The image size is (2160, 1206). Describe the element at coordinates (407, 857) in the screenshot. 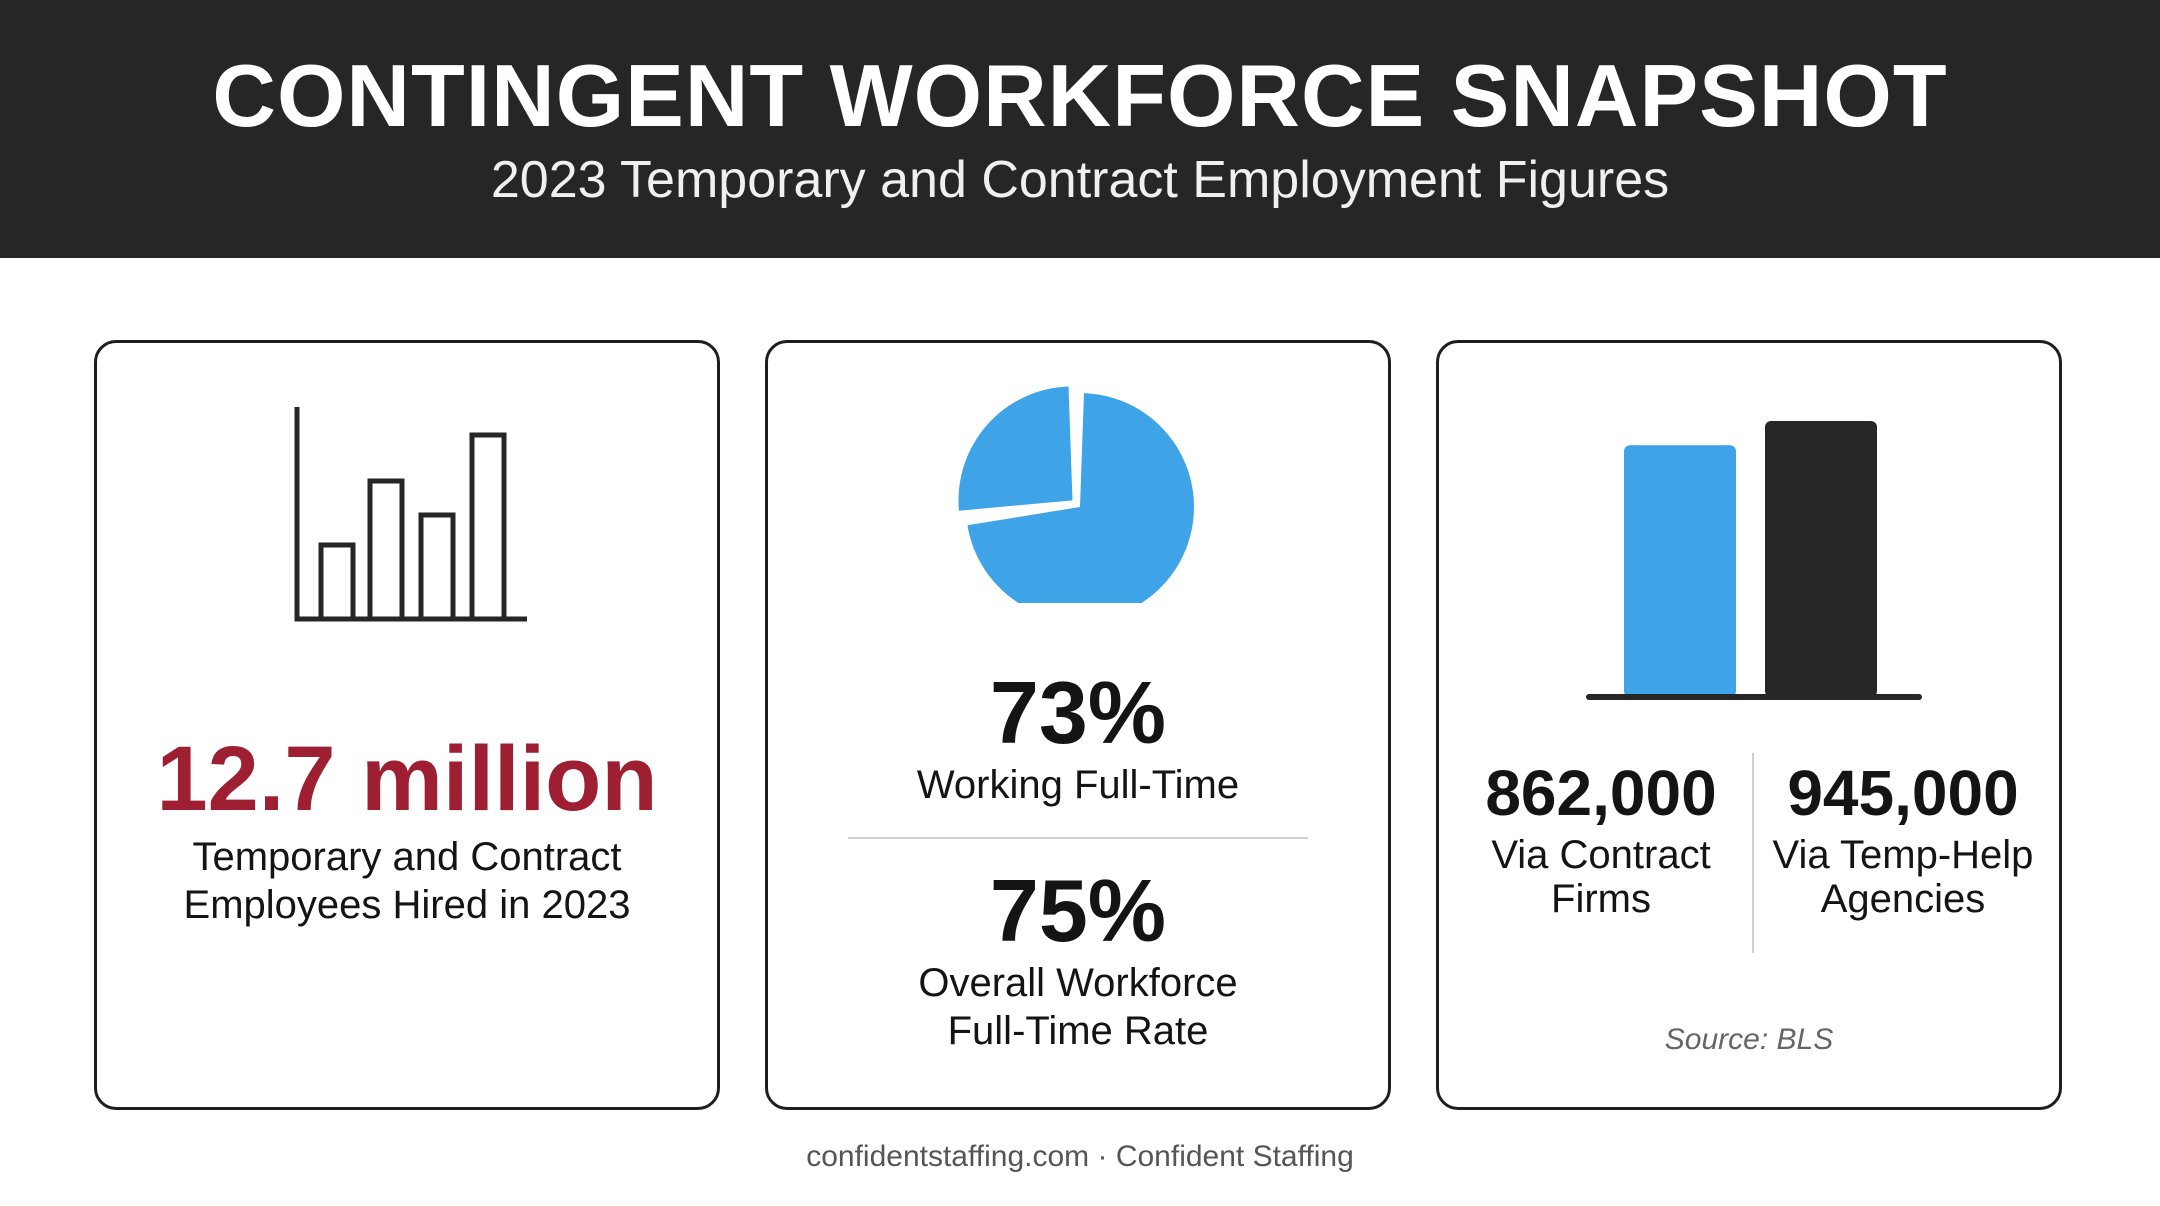

I see `hires-label-line1: Temporary and Contract` at that location.